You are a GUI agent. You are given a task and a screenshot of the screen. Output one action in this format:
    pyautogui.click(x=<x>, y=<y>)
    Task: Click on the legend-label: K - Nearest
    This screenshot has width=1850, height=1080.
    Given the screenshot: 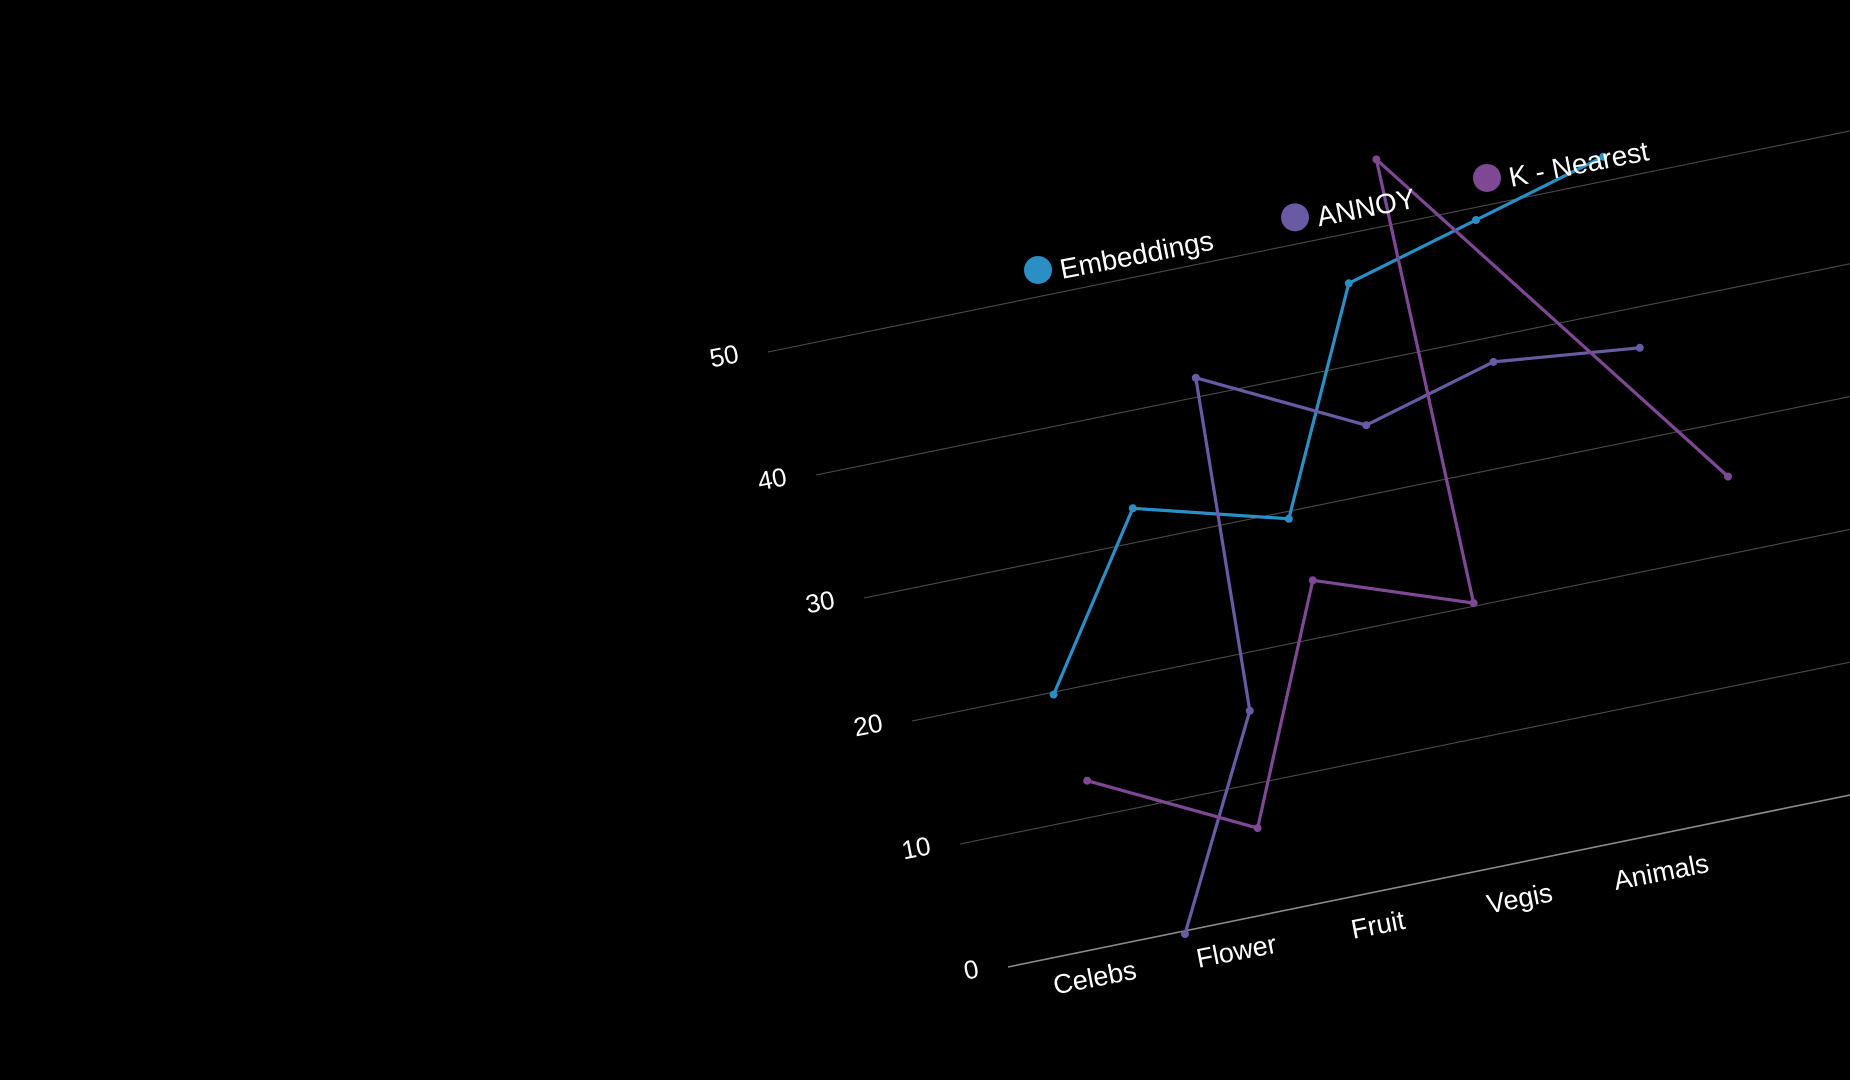 What is the action you would take?
    pyautogui.click(x=1578, y=163)
    